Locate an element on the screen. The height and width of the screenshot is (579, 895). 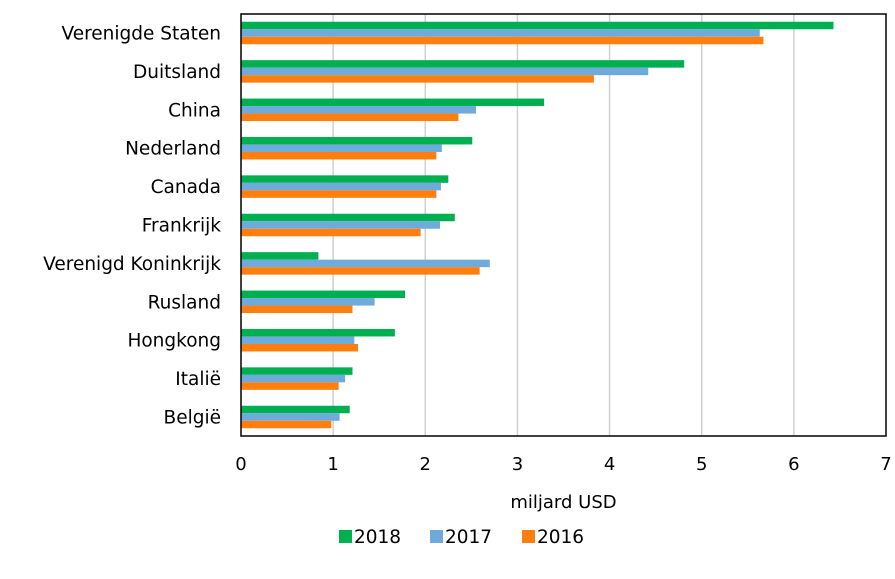
bar-2017-italië is located at coordinates (293, 378).